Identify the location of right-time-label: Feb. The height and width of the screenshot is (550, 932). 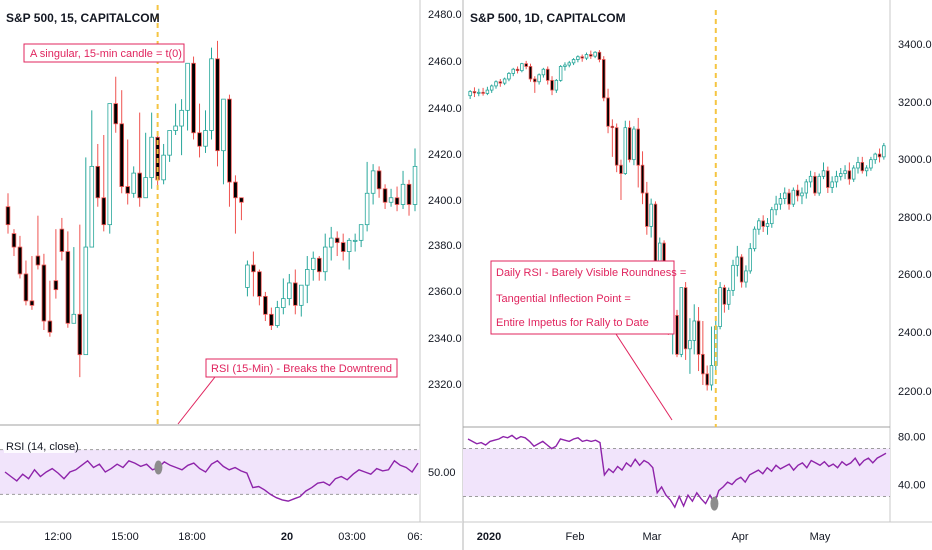
(575, 537).